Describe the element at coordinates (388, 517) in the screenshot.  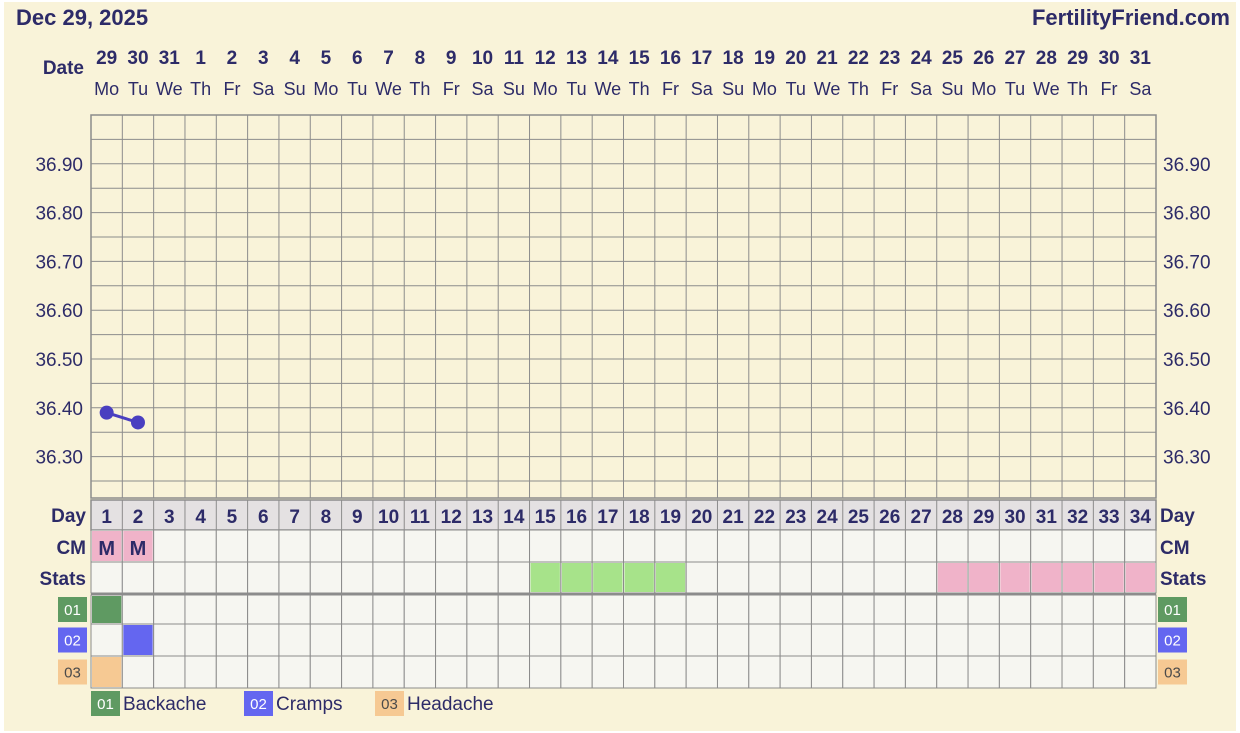
I see `cycle-day-label: 10` at that location.